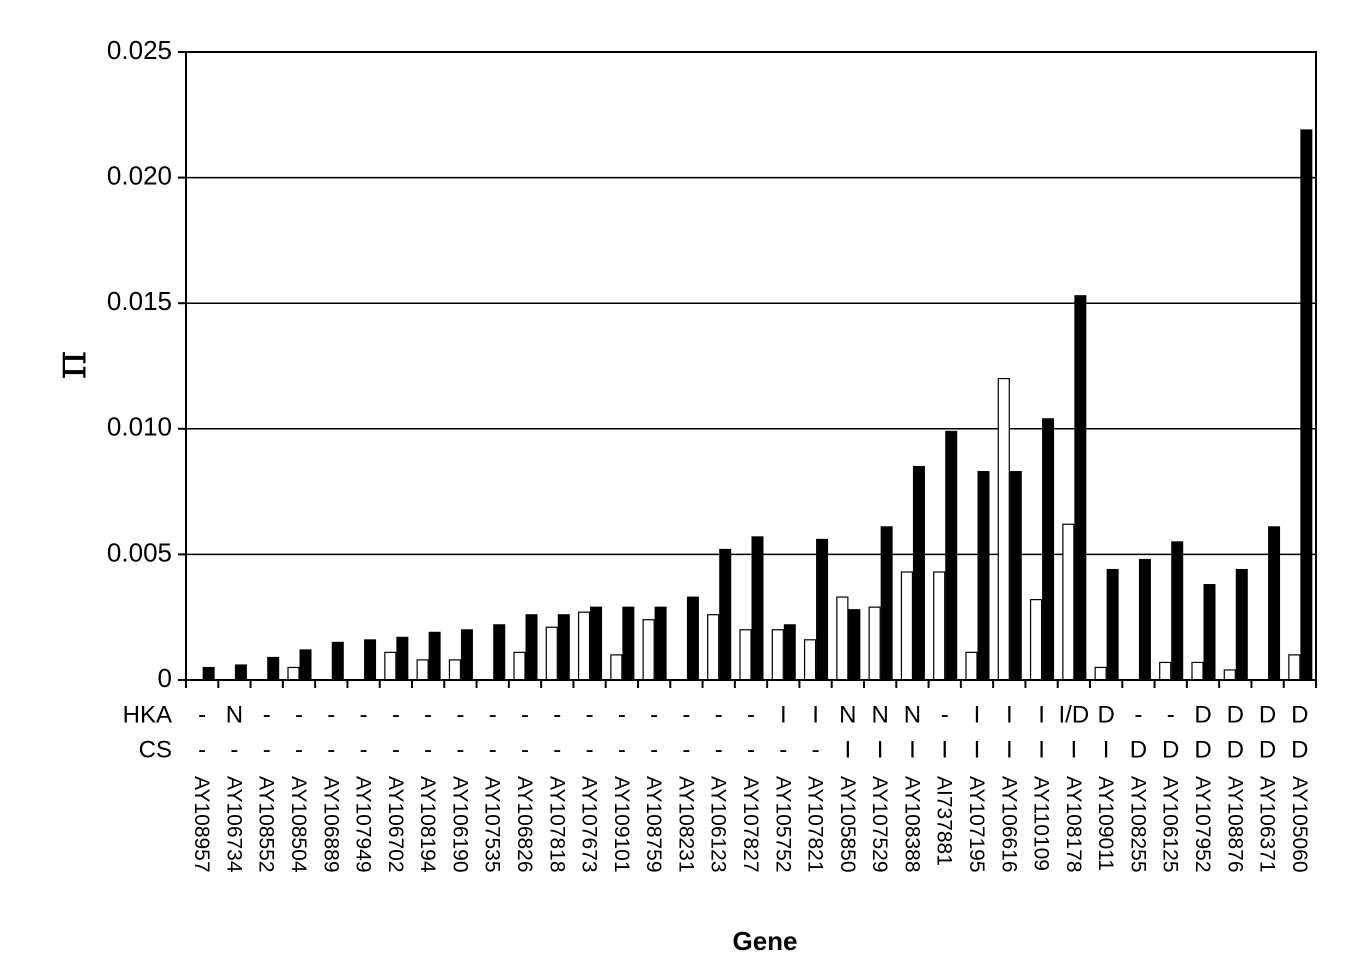  Describe the element at coordinates (589, 824) in the screenshot. I see `gene-label: AY107673` at that location.